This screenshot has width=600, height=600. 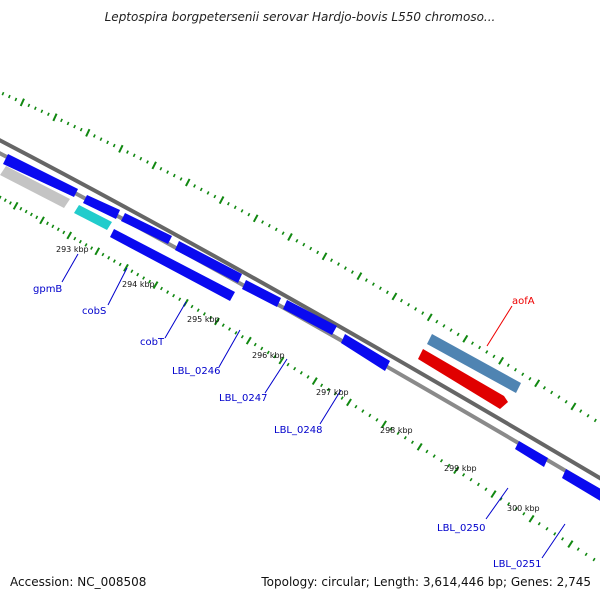 I want to click on gene-label-cobS: cobS, so click(x=94, y=311).